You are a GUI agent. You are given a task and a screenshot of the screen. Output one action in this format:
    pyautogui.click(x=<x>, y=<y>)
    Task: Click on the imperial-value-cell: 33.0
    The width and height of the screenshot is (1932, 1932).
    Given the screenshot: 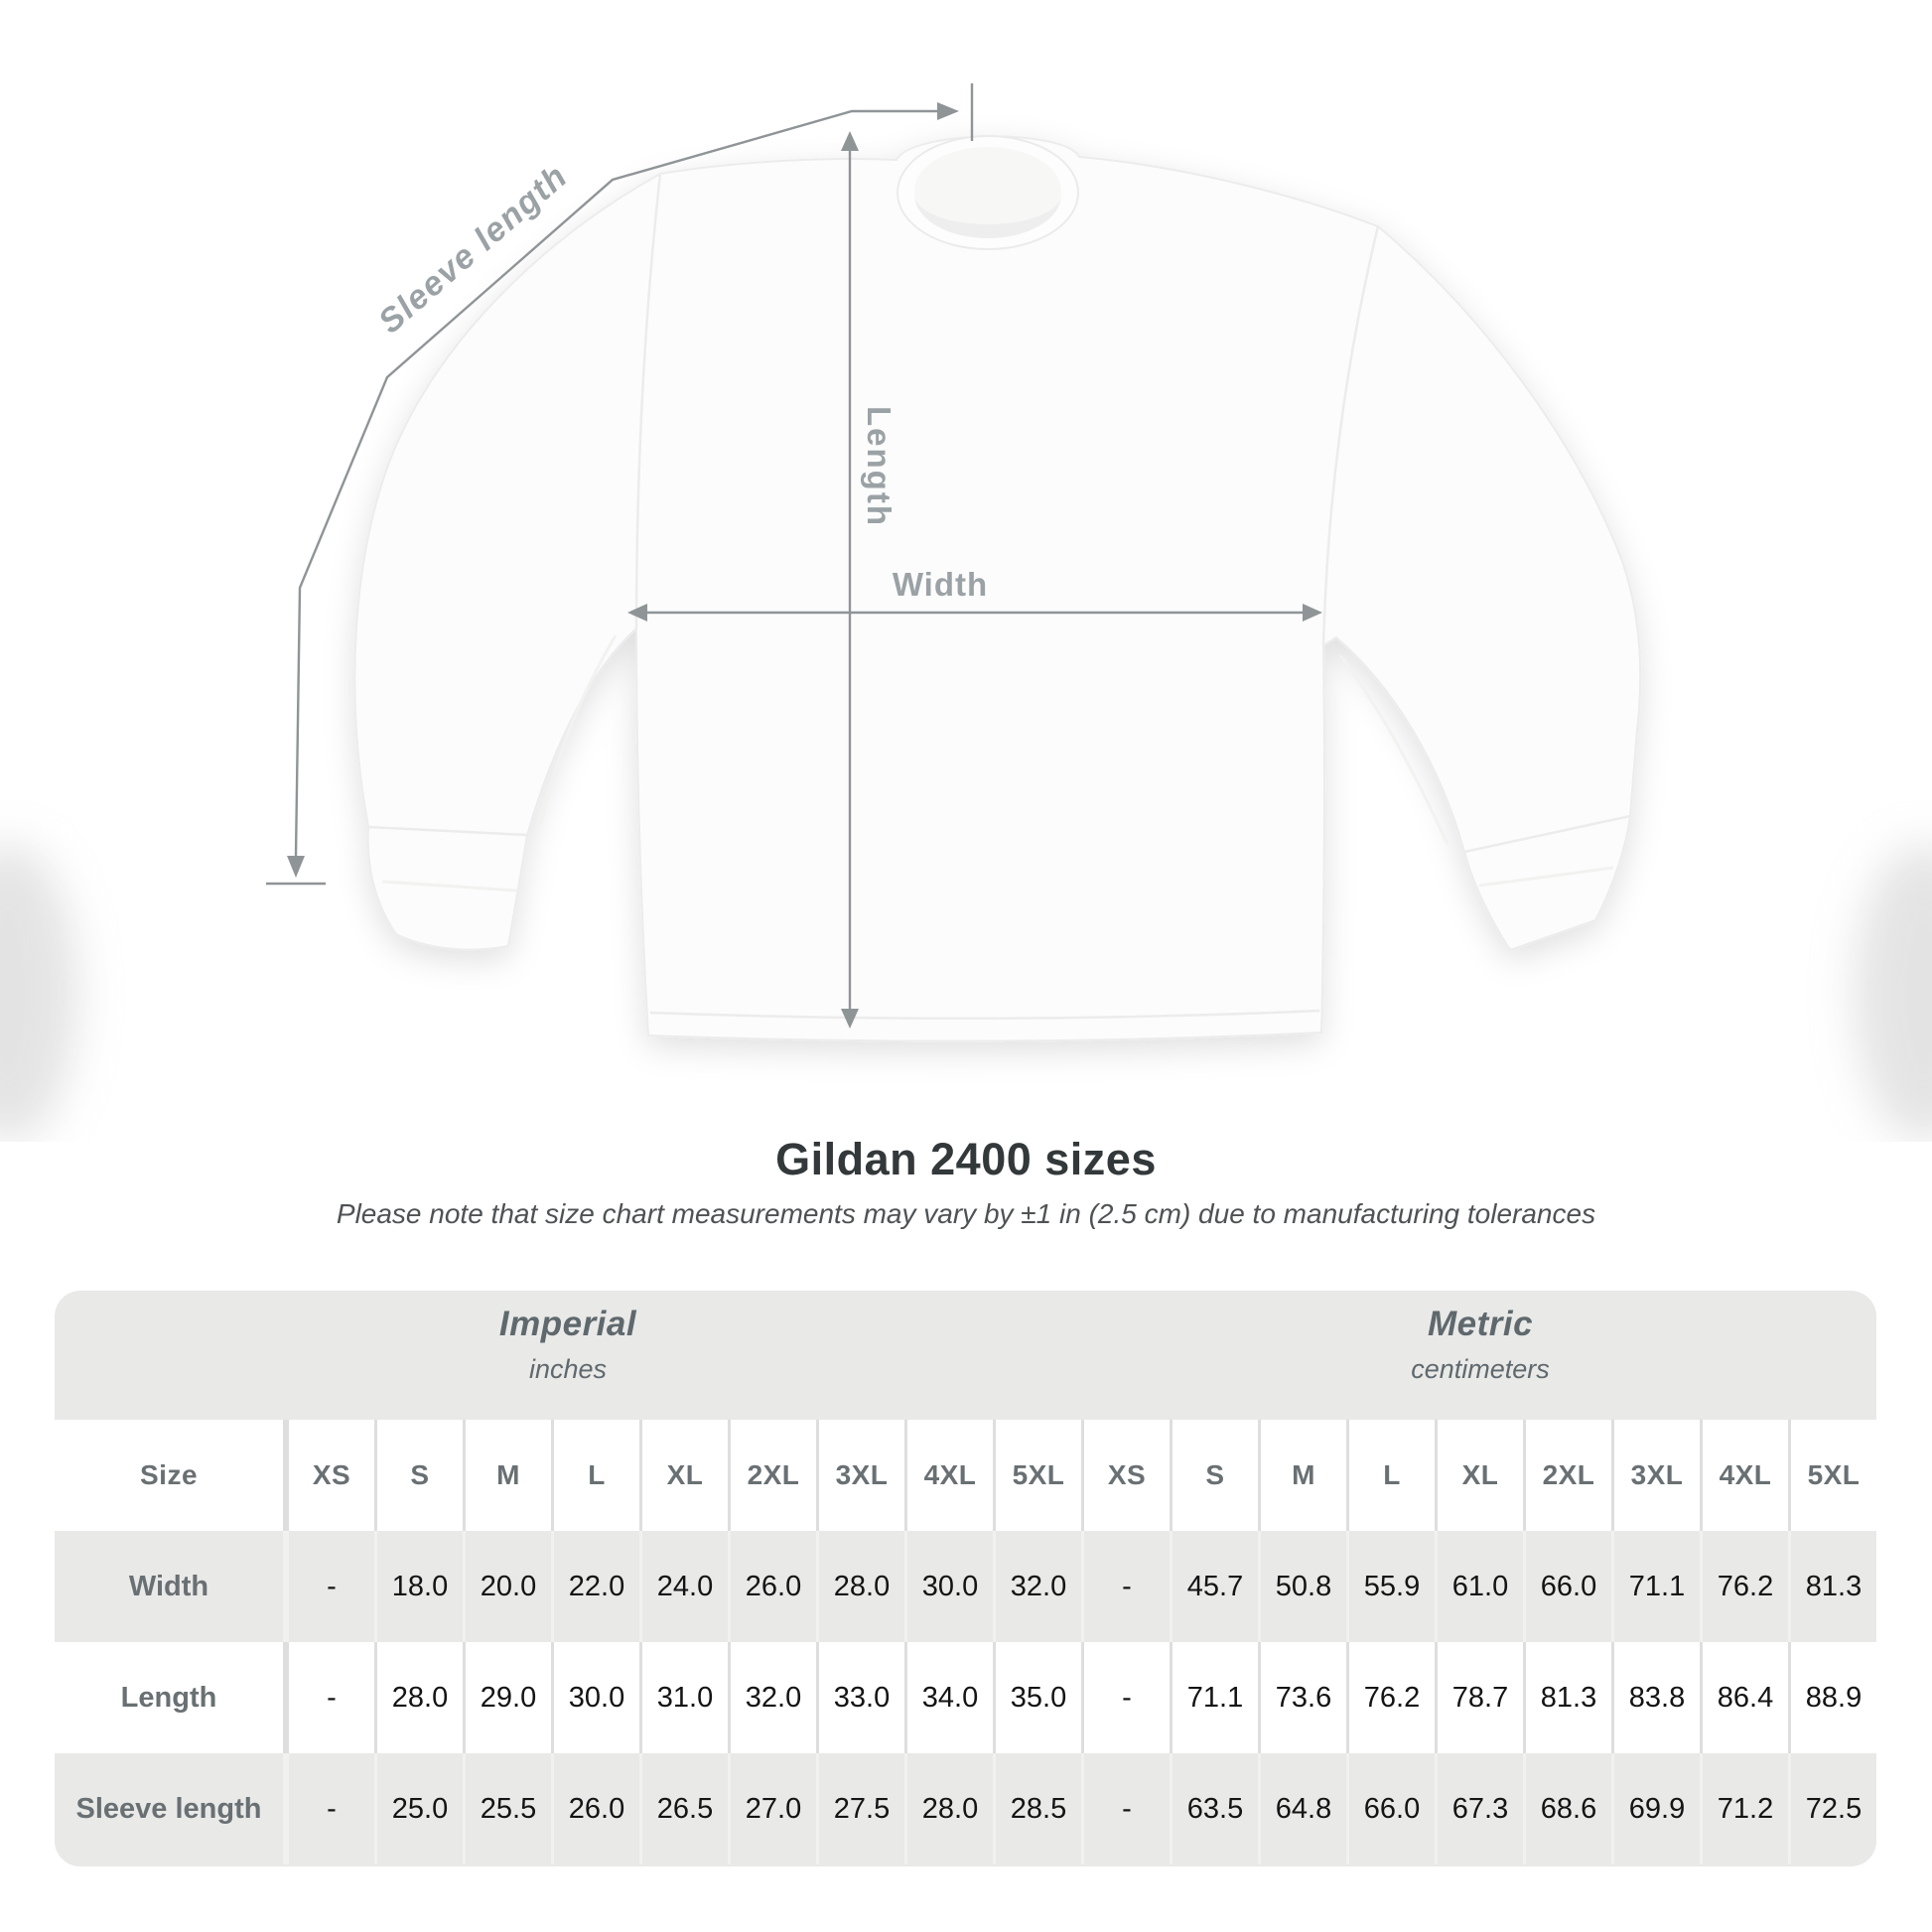 What is the action you would take?
    pyautogui.click(x=861, y=1698)
    